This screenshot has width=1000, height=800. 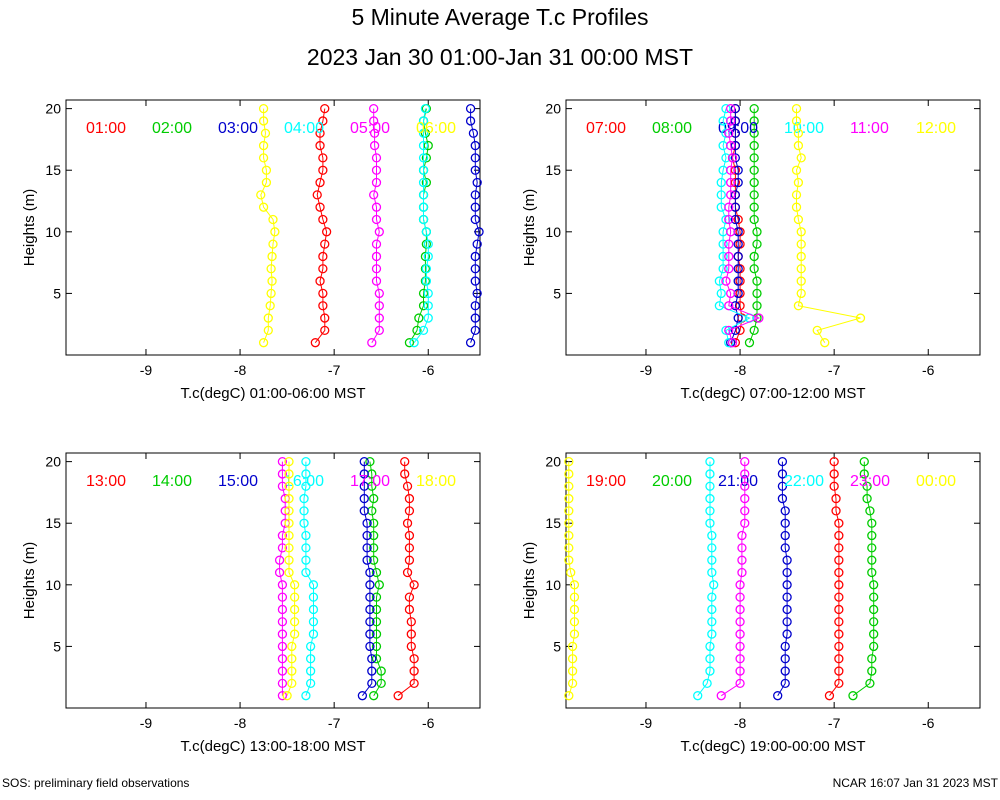 I want to click on y-tick-label: 20, so click(x=553, y=462).